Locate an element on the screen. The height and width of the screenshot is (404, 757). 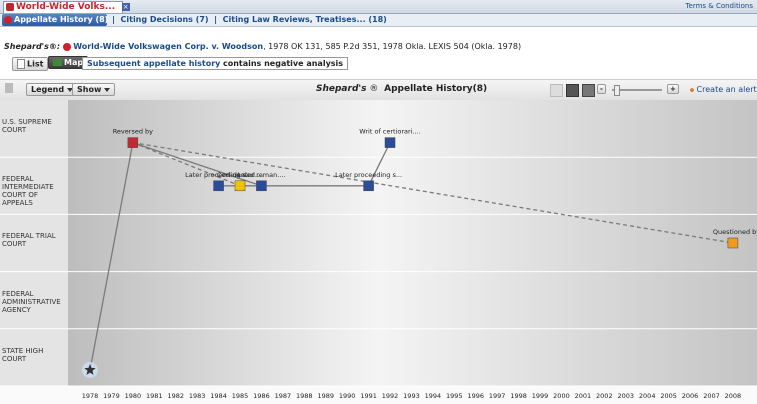
alert-text: Create an alert is located at coordinates (726, 89).